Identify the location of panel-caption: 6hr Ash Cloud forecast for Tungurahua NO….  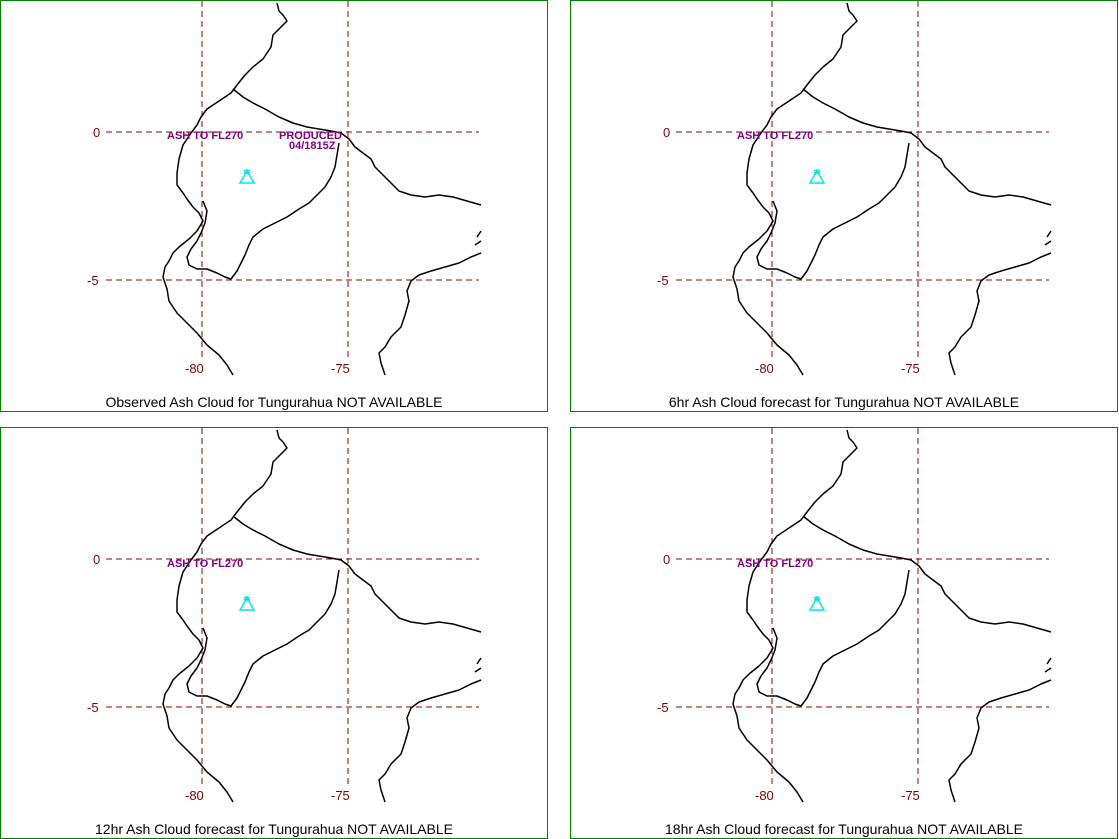
(844, 402).